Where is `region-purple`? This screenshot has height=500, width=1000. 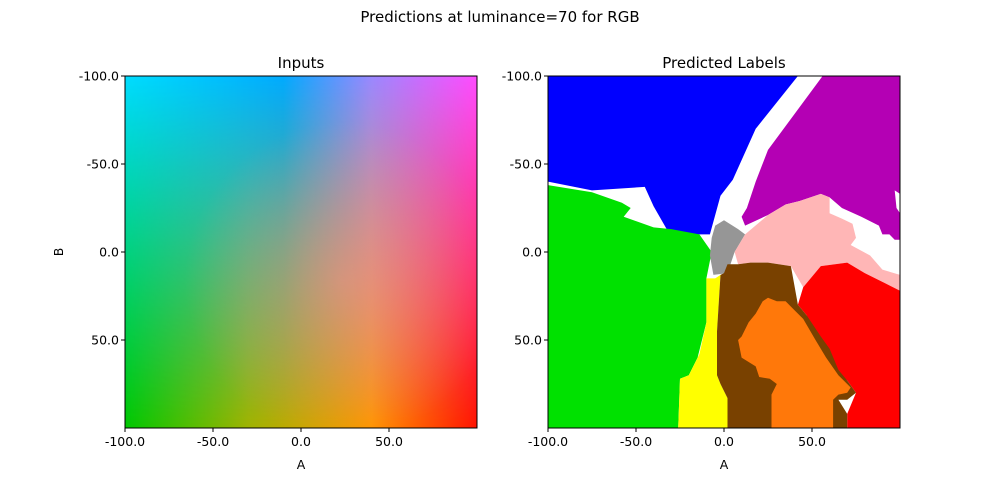 region-purple is located at coordinates (820, 158).